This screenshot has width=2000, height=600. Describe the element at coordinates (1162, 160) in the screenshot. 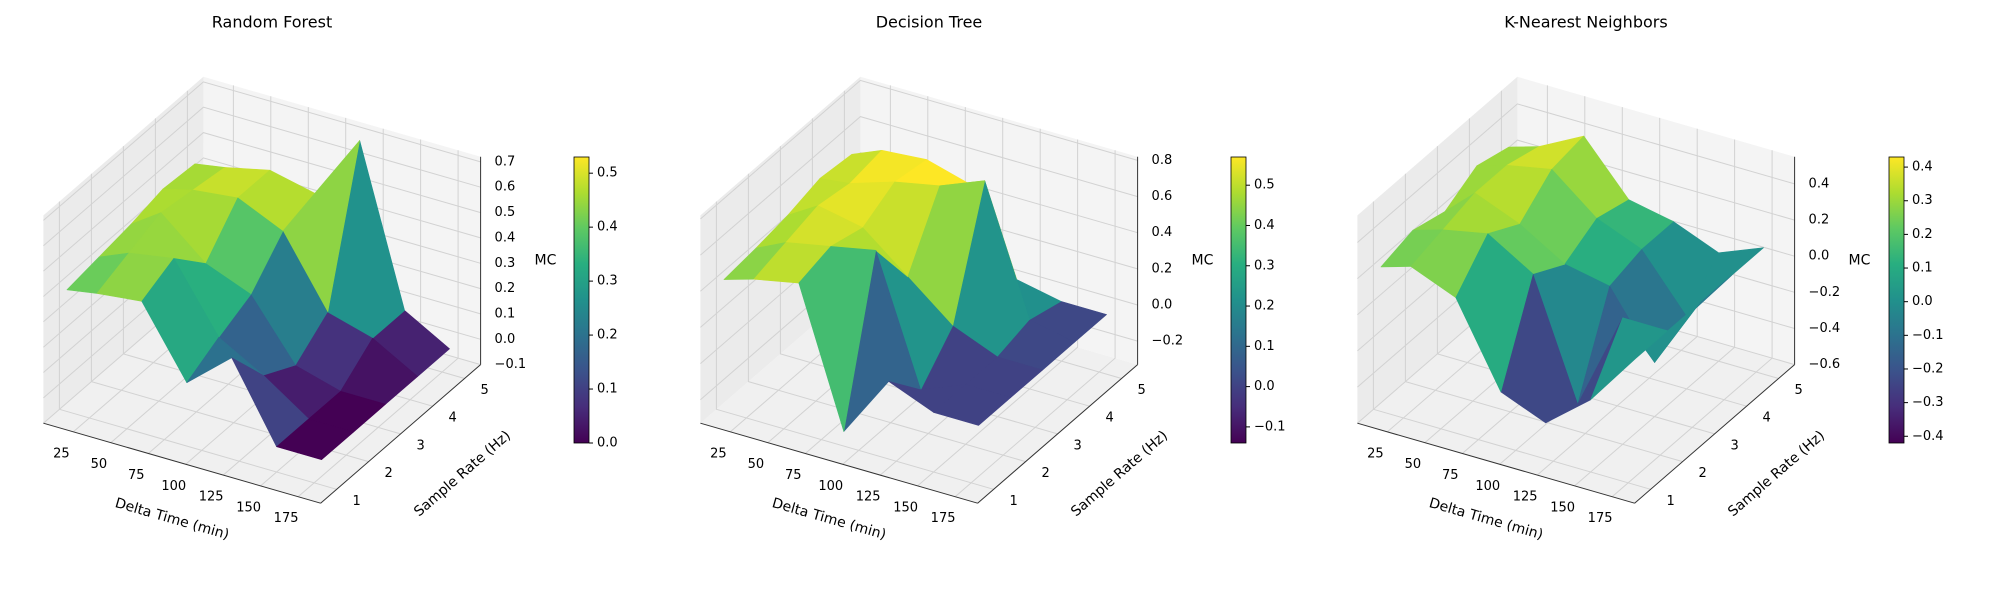

I see `z-tick-label: 0.8` at that location.